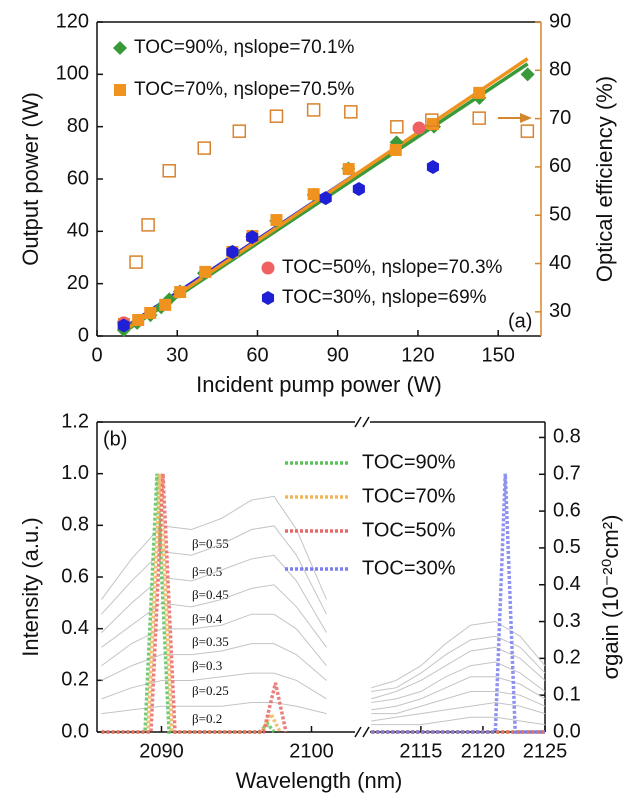 This screenshot has height=796, width=629. Describe the element at coordinates (210, 594) in the screenshot. I see `curve-label: β=0.45` at that location.